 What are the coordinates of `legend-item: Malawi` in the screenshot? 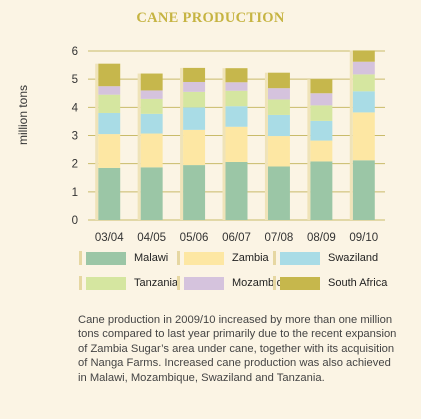 It's located at (127, 258).